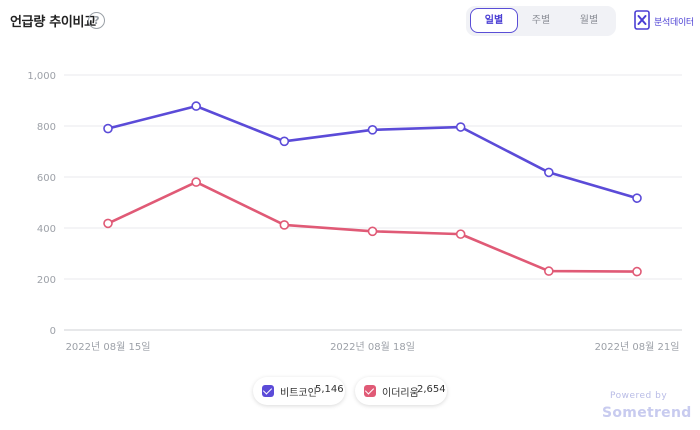  Describe the element at coordinates (637, 347) in the screenshot. I see `x-tick-label: 2022년 08월 21일` at that location.